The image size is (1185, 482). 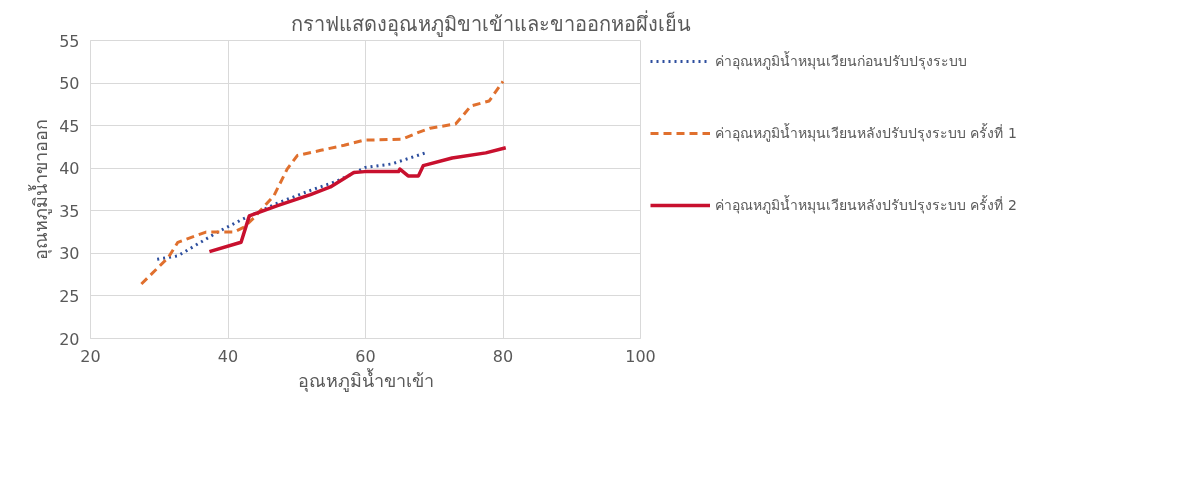 I want to click on y-tick-label: 35, so click(x=69, y=211).